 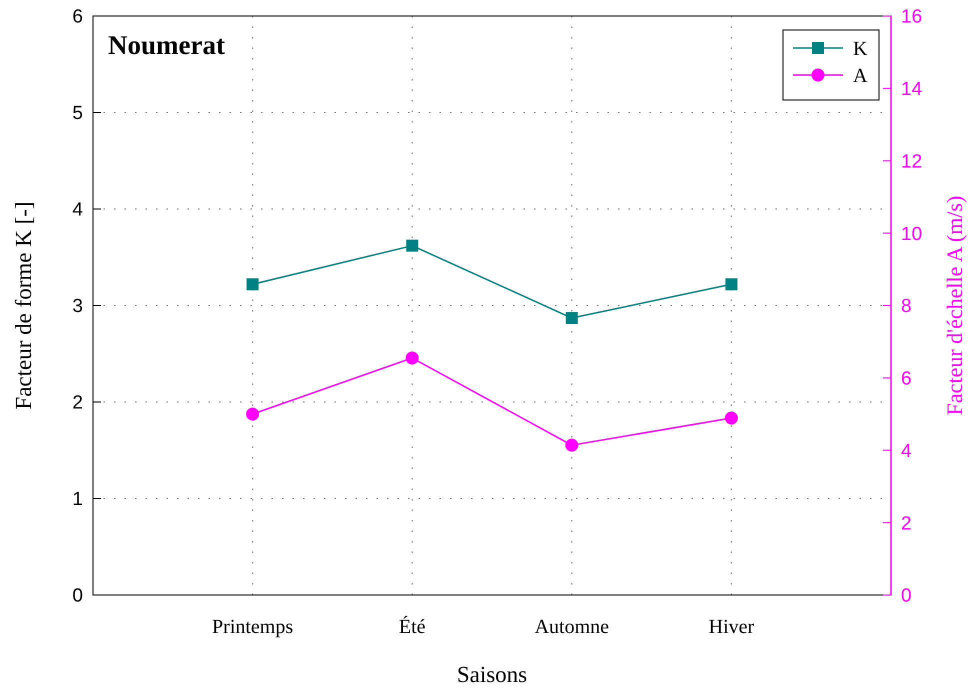 What do you see at coordinates (906, 379) in the screenshot?
I see `y2-tick-label: 6` at bounding box center [906, 379].